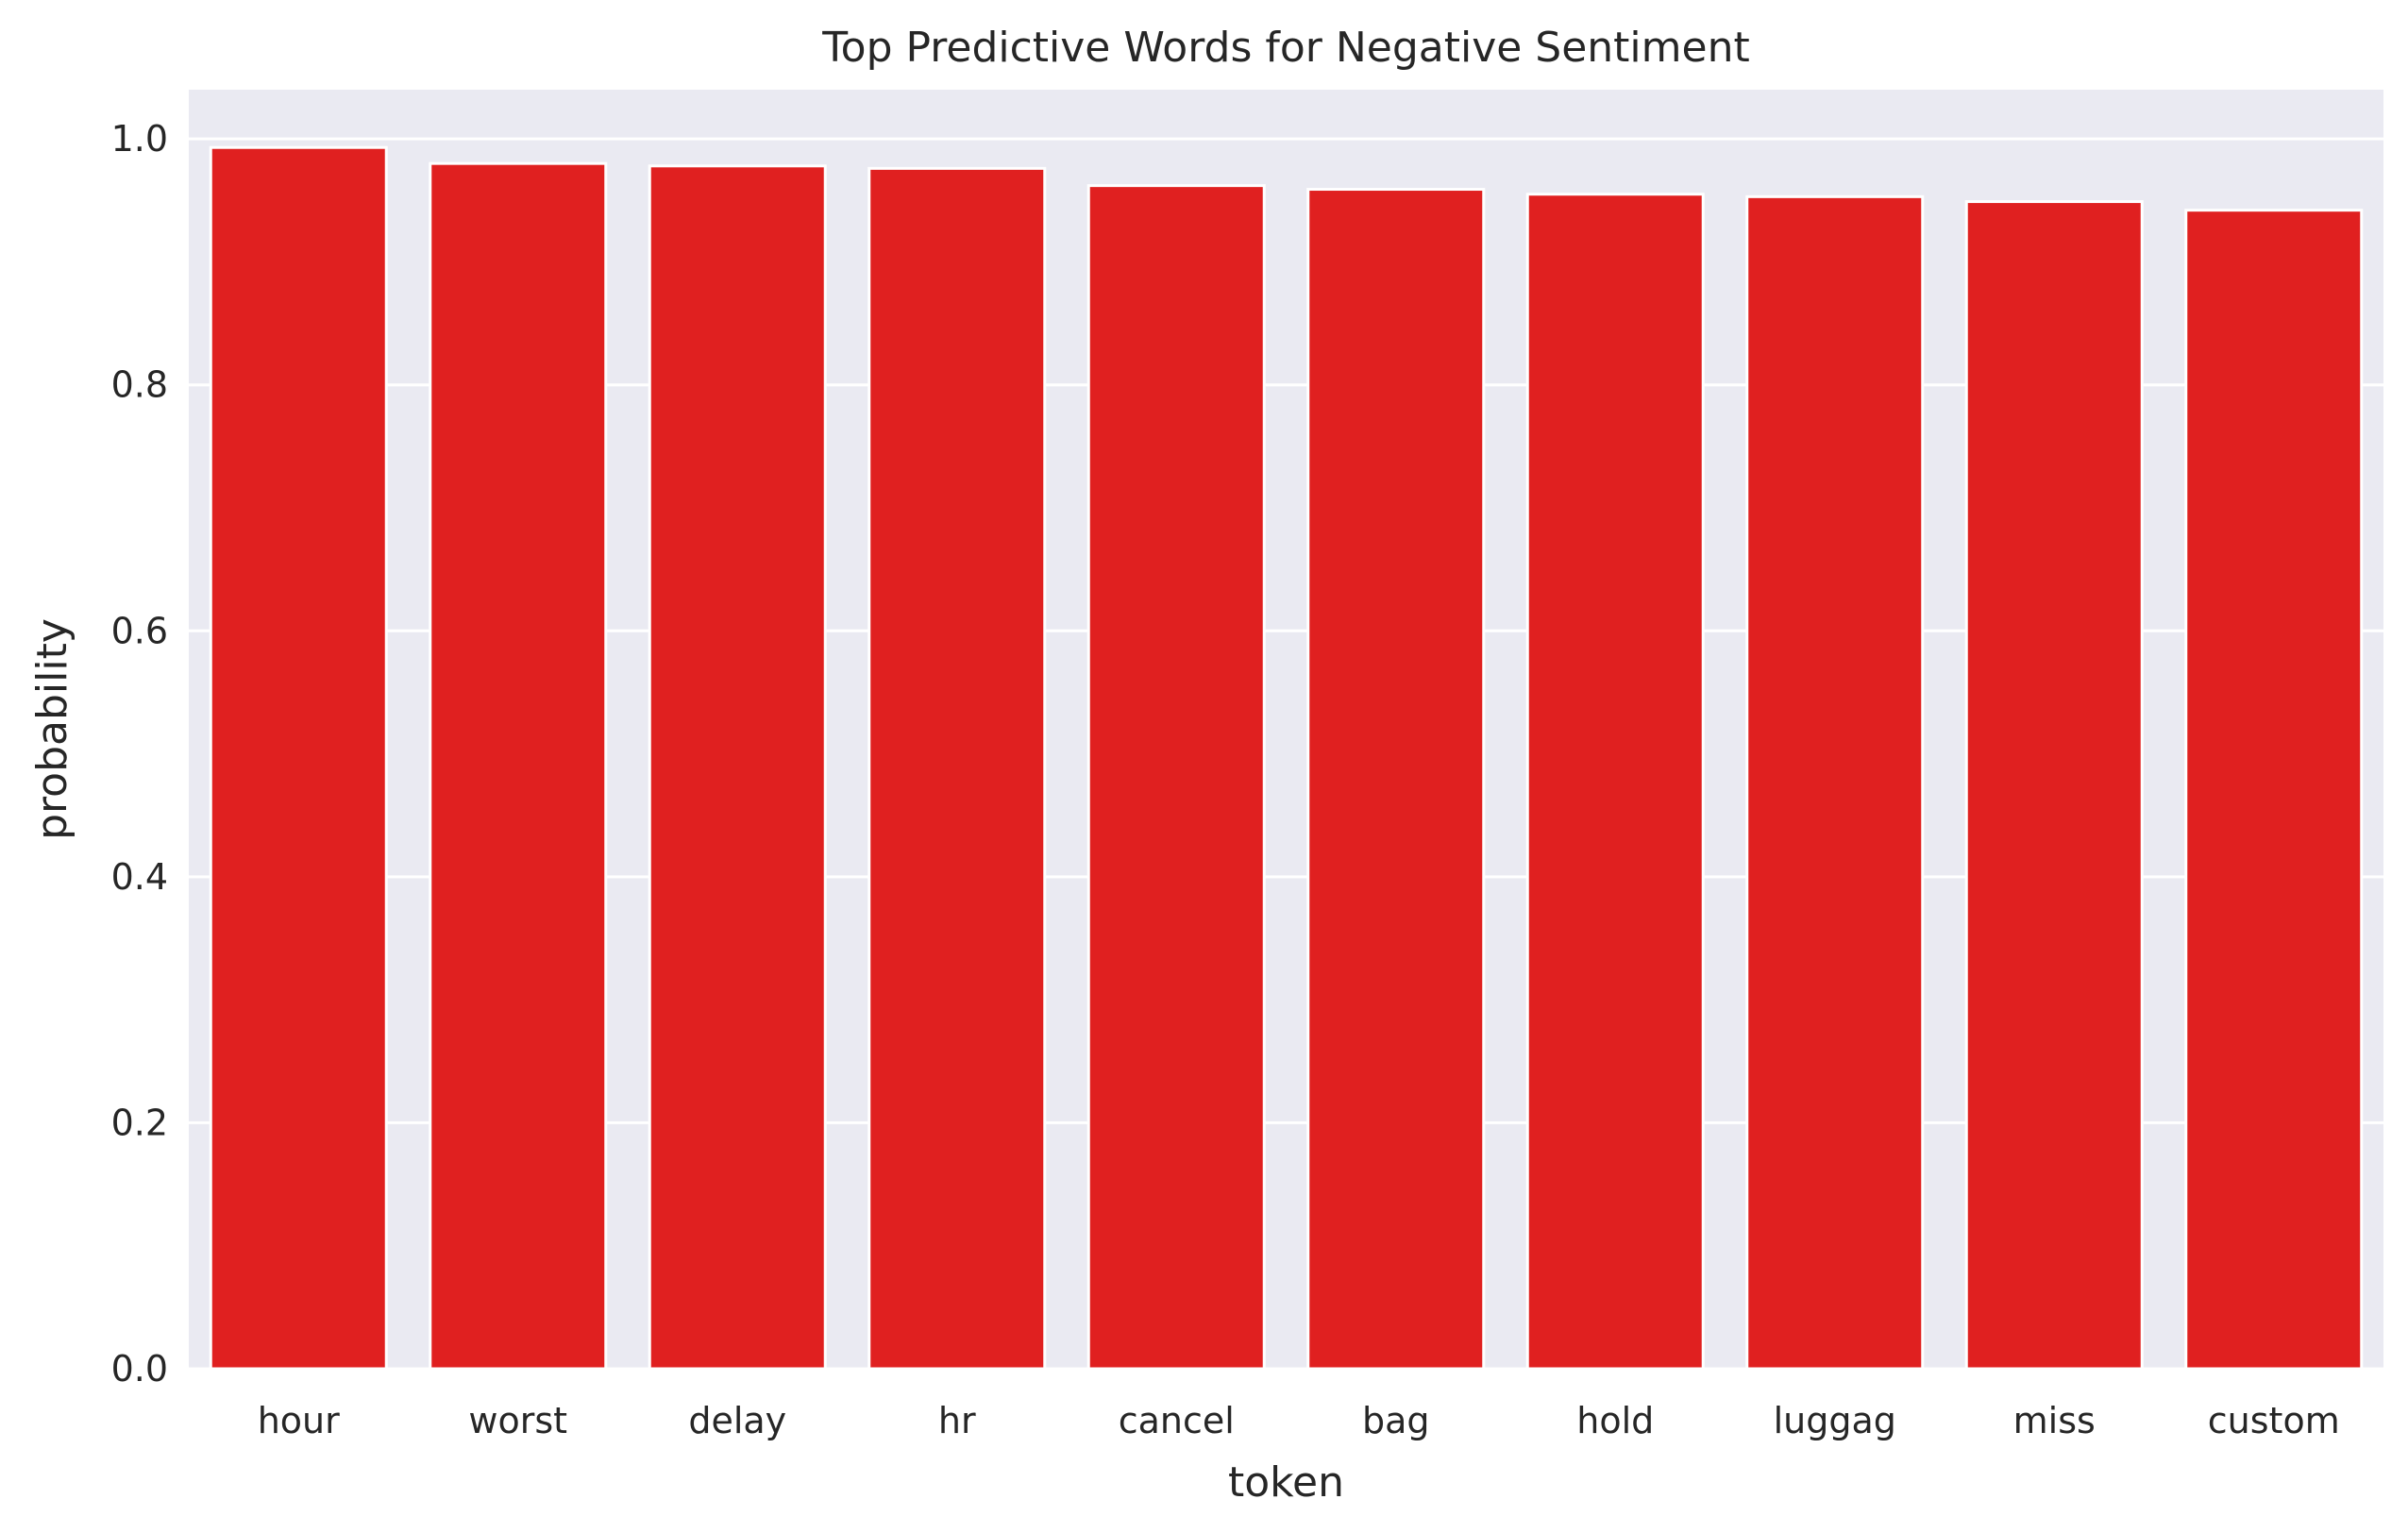  Describe the element at coordinates (2054, 785) in the screenshot. I see `bar-miss` at that location.